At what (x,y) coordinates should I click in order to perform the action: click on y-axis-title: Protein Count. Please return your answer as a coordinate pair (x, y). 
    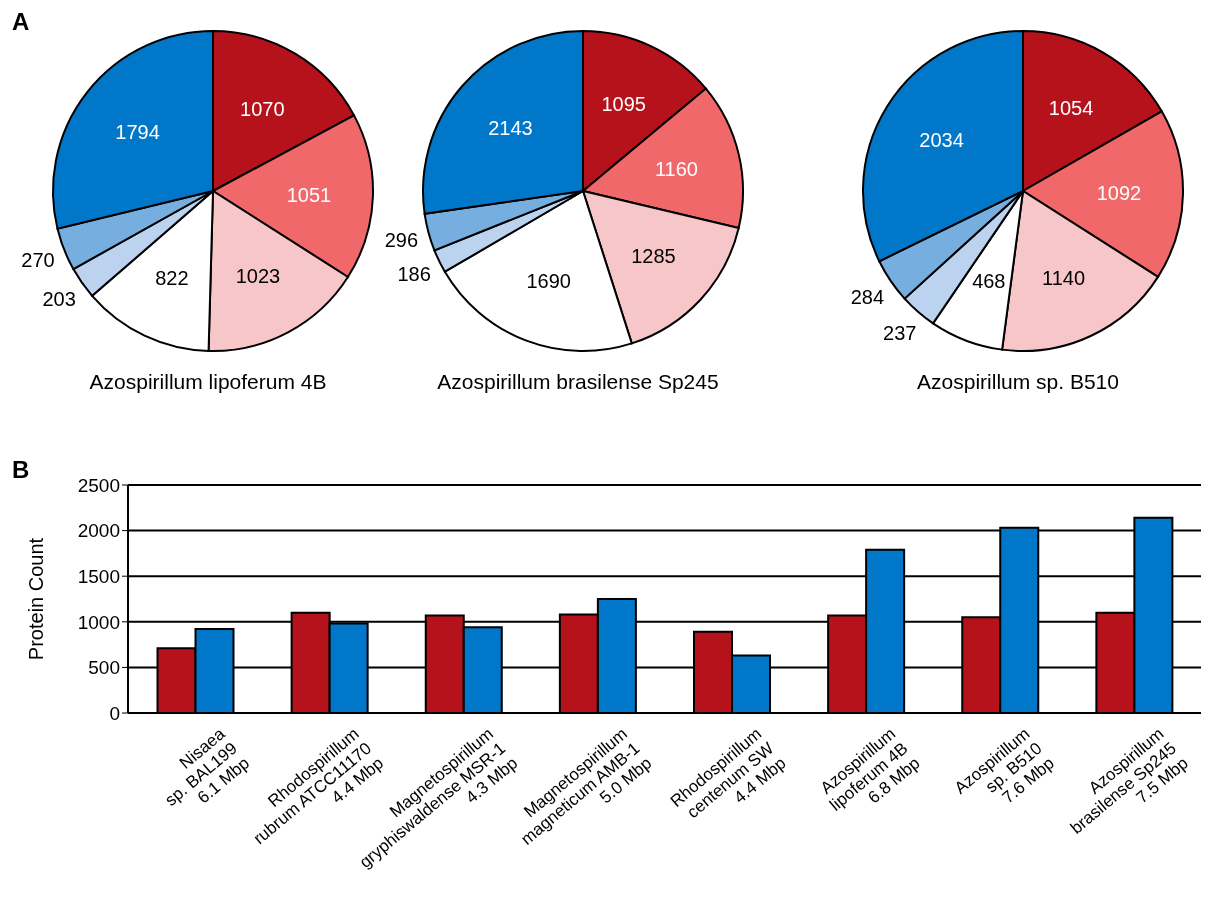
    Looking at the image, I should click on (36, 599).